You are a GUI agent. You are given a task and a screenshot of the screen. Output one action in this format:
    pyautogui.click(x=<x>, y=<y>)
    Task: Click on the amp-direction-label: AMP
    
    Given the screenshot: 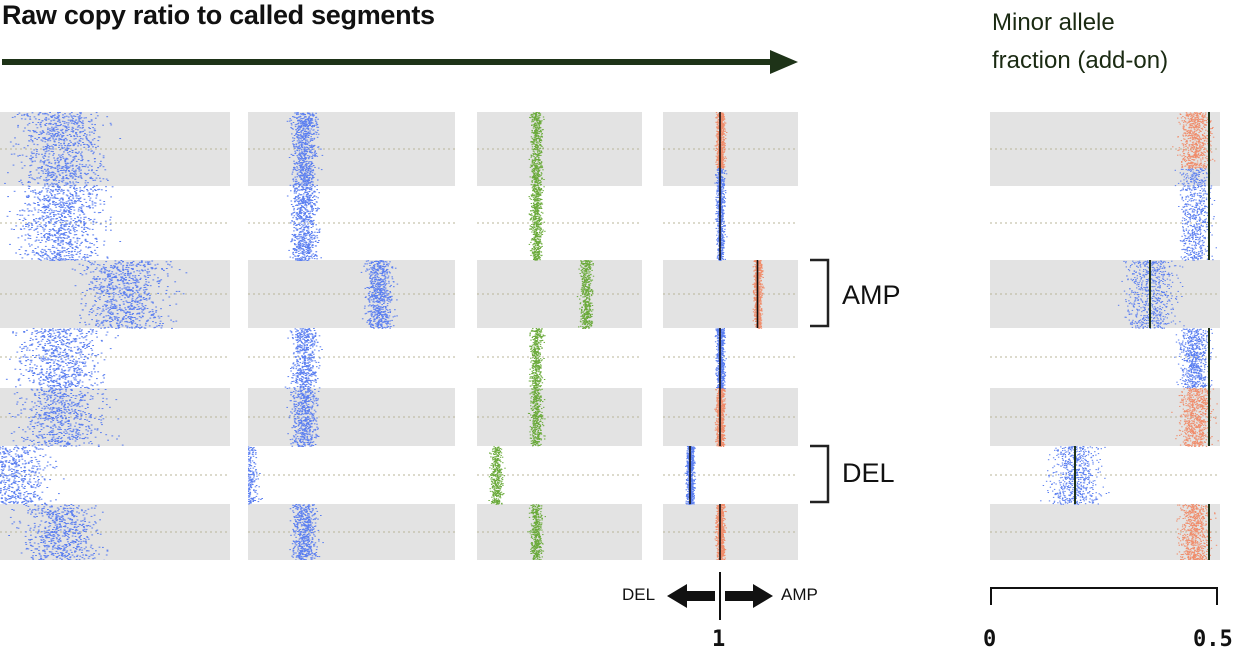 What is the action you would take?
    pyautogui.click(x=799, y=595)
    